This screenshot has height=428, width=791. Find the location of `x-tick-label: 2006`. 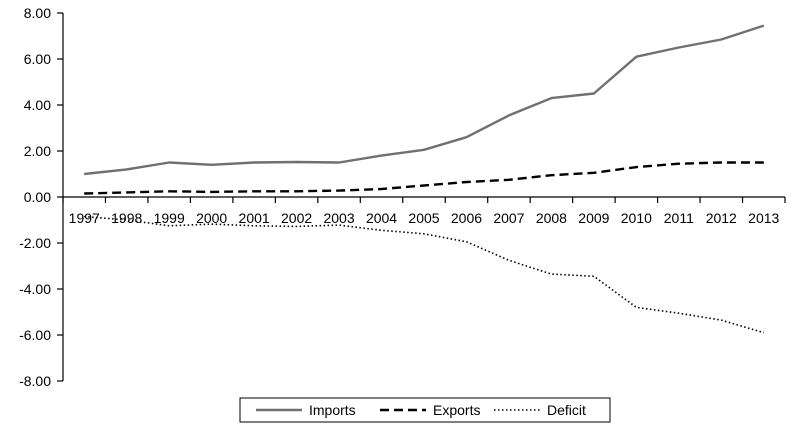

x-tick-label: 2006 is located at coordinates (466, 218).